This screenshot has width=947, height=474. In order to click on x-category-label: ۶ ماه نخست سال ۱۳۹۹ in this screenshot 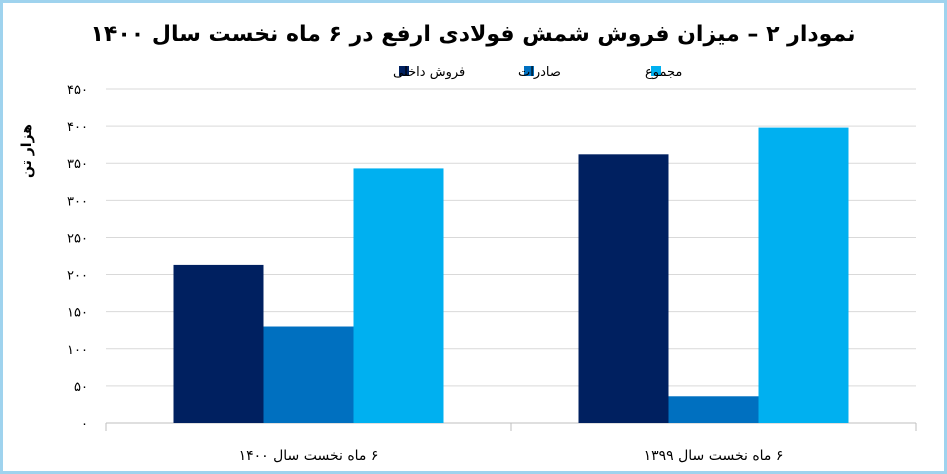, I will do `click(714, 456)`.